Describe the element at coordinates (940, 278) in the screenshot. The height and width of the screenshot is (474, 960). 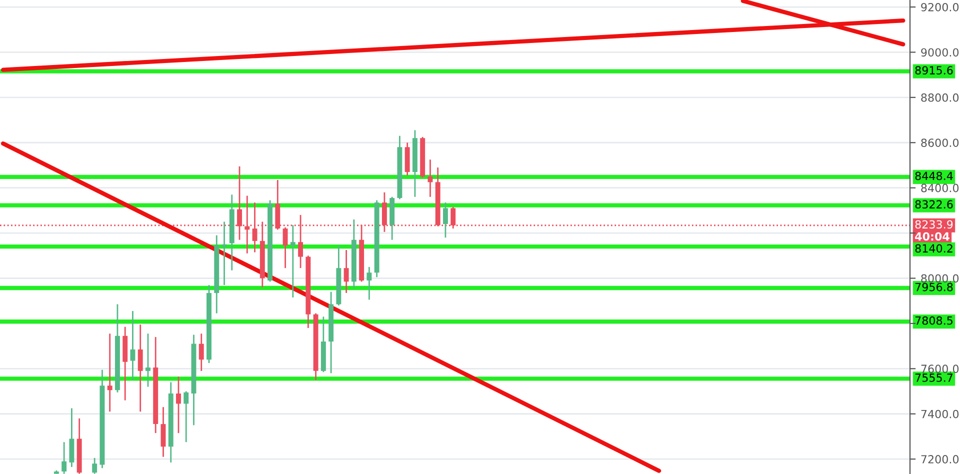
I see `y-tick-label: 8000.0` at that location.